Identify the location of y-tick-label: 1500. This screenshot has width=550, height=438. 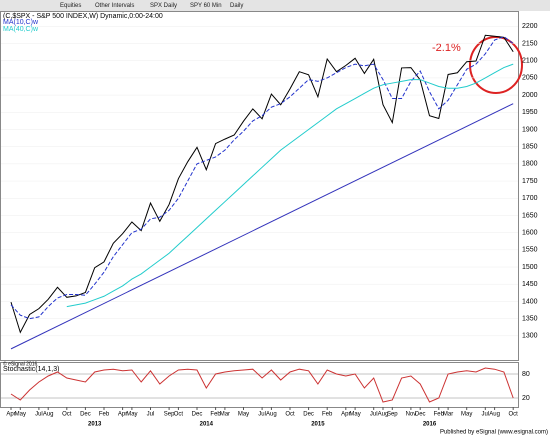
(530, 267).